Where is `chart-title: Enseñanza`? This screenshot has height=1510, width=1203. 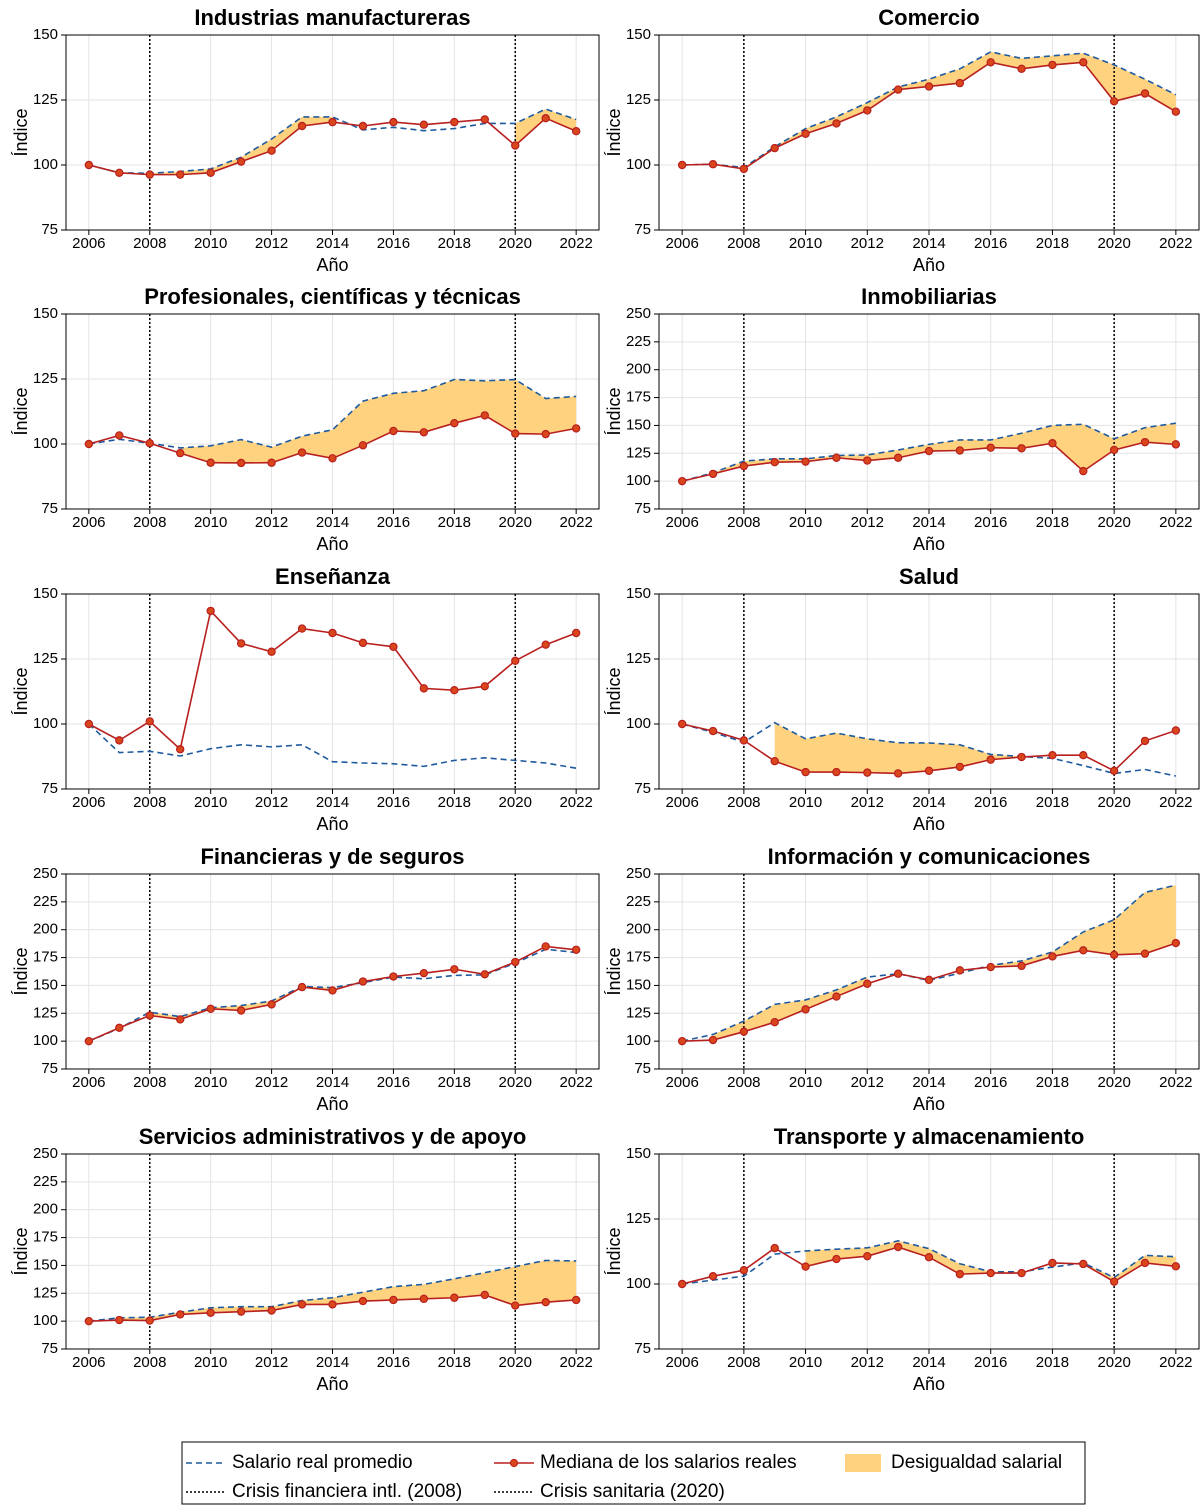
chart-title: Enseñanza is located at coordinates (333, 576).